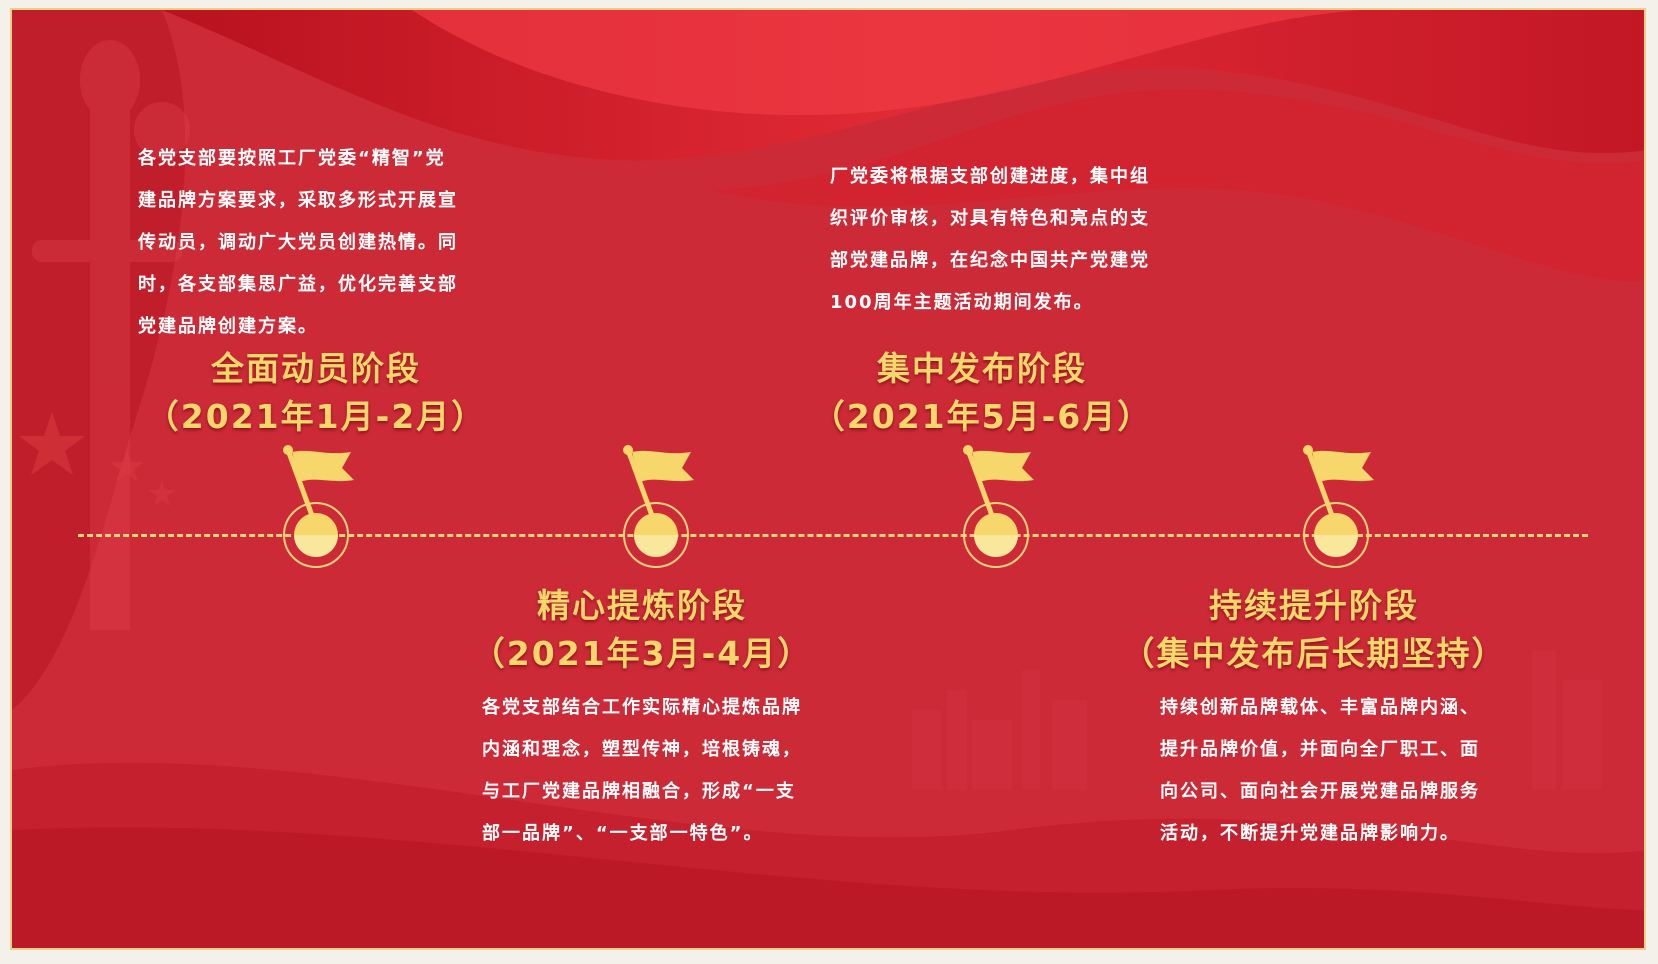 The width and height of the screenshot is (1658, 964). I want to click on stage-title: 持续提升阶段, so click(1314, 605).